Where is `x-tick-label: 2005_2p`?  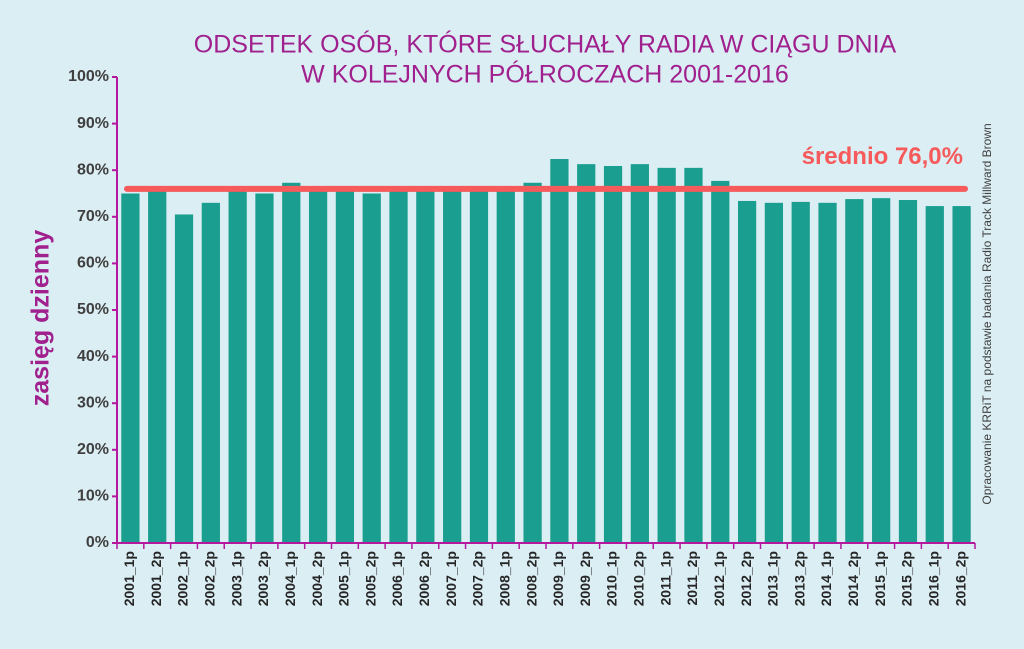 x-tick-label: 2005_2p is located at coordinates (370, 578).